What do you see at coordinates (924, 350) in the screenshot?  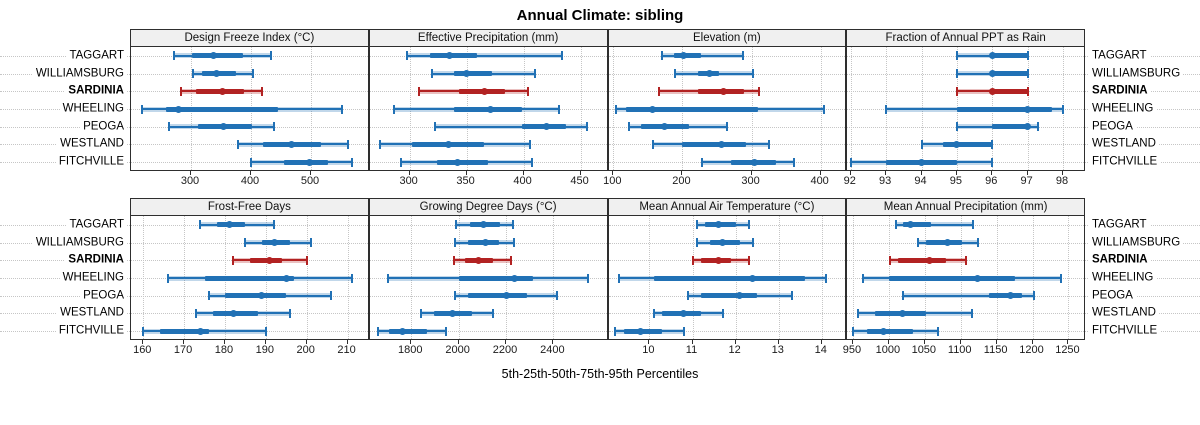 I see `axis-tick-label: 1050` at bounding box center [924, 350].